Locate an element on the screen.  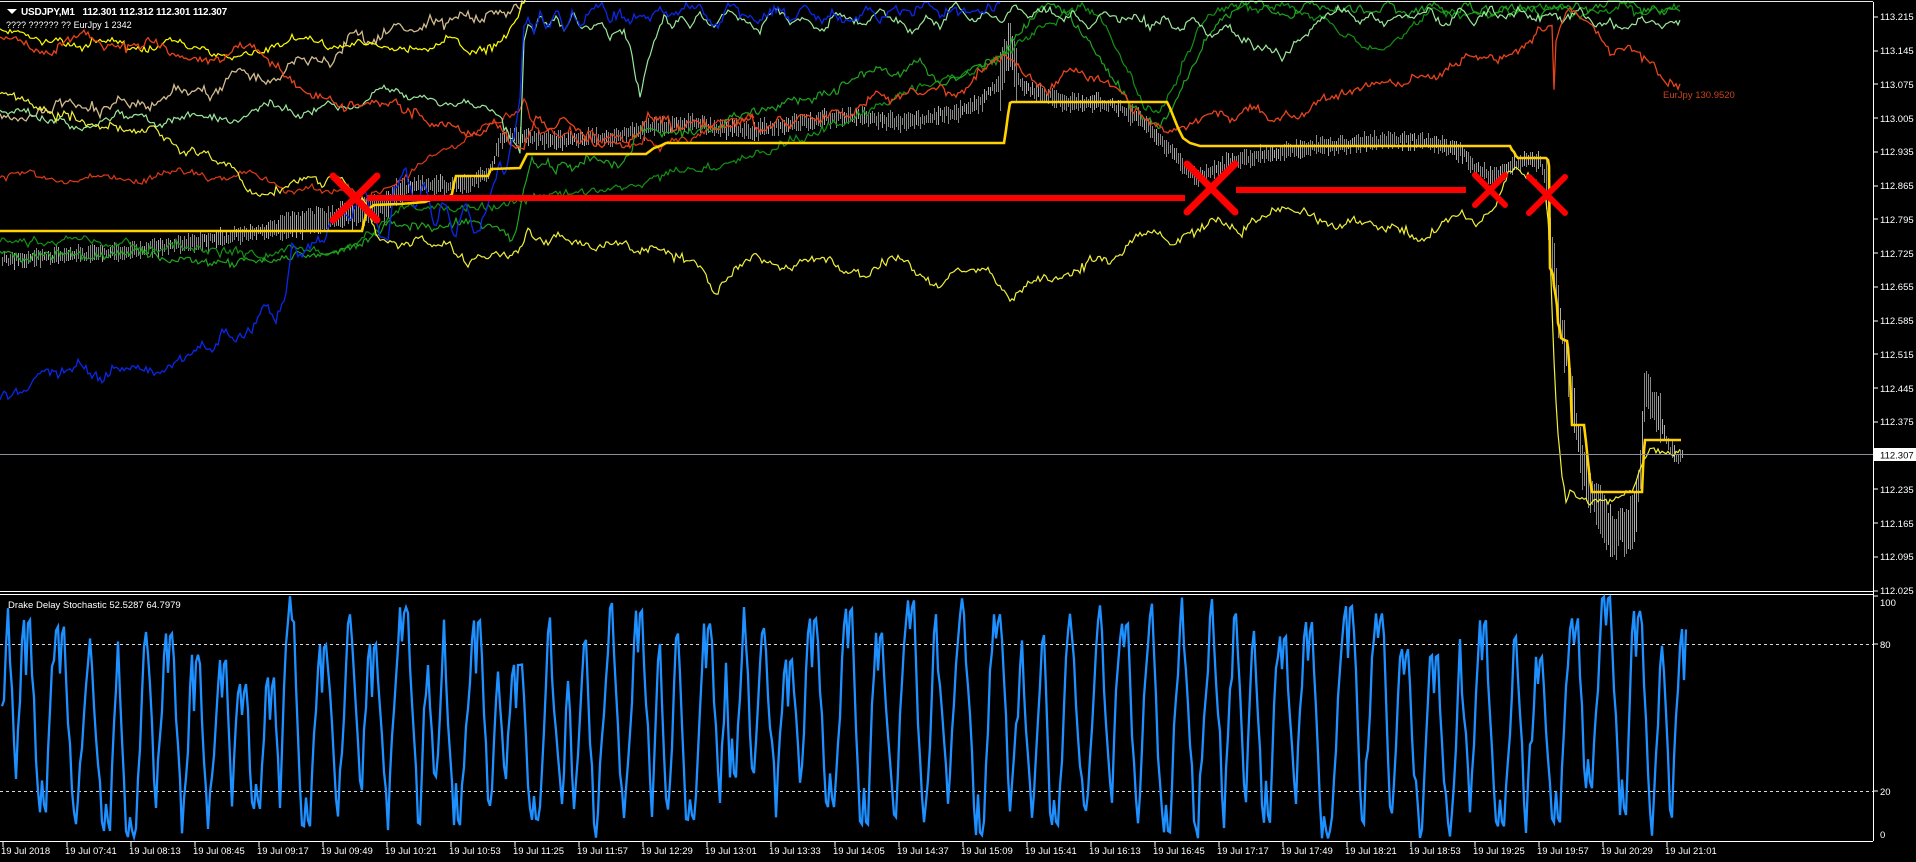
svg-text: 112.725 is located at coordinates (1897, 254).